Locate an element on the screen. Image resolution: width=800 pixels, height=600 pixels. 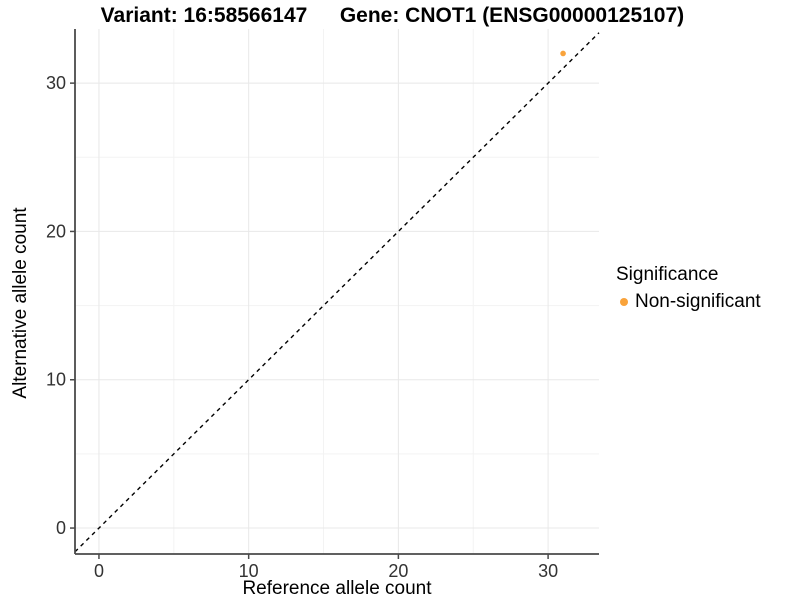
y-tick-label: 0 is located at coordinates (61, 528).